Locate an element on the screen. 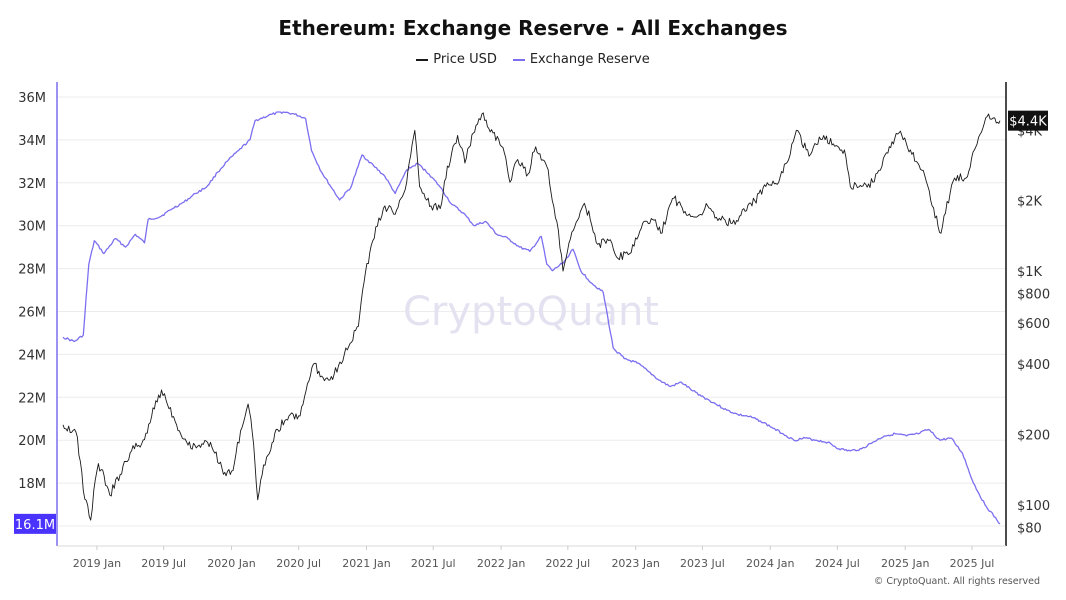 The image size is (1066, 600). x-tick-label: 2024 Jan is located at coordinates (770, 563).